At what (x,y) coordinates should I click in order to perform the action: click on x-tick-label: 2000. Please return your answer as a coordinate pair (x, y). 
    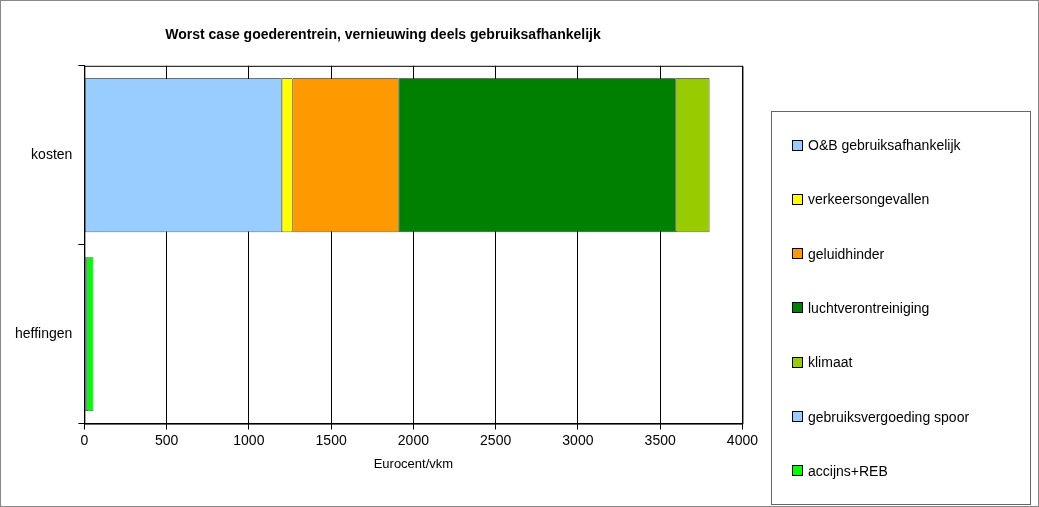
    Looking at the image, I should click on (413, 439).